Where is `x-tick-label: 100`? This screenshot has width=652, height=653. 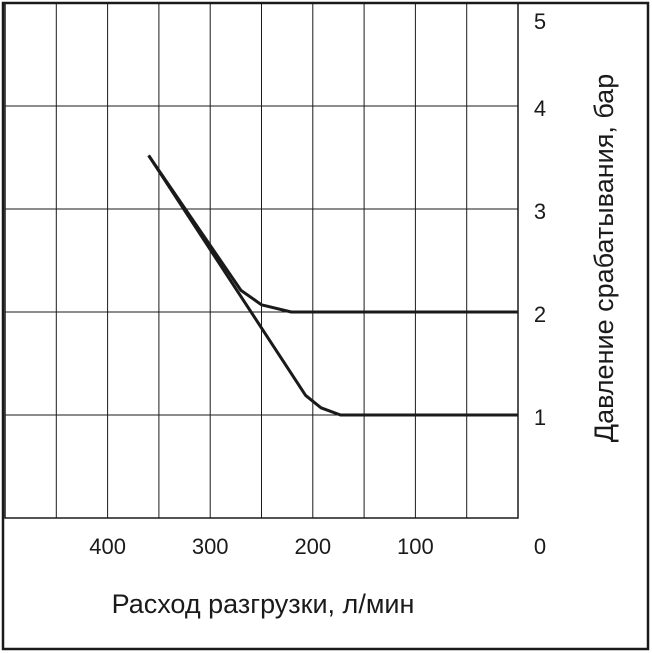 x-tick-label: 100 is located at coordinates (415, 546).